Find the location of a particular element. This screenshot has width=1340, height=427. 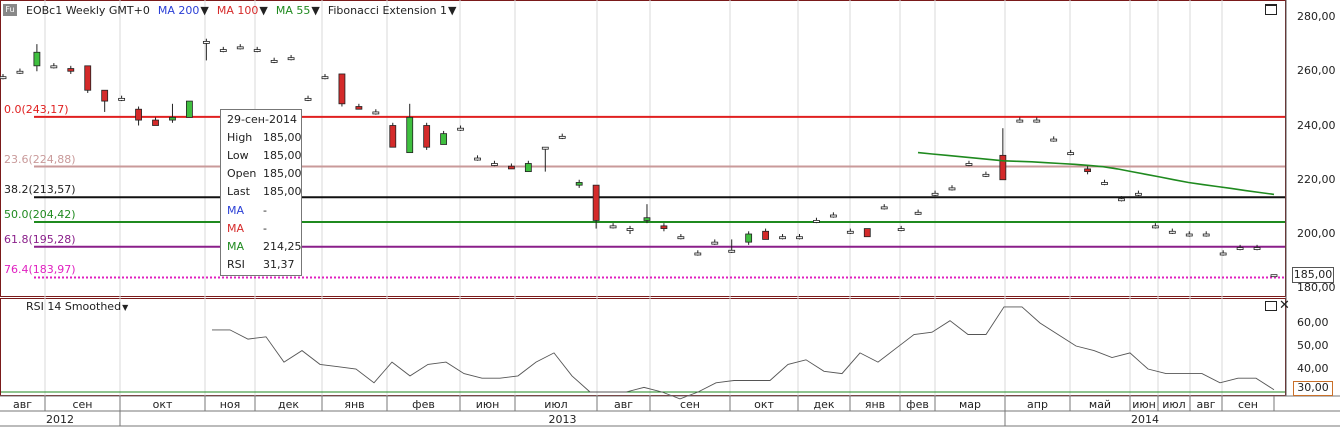

ma100-menu: MA 100▼ is located at coordinates (242, 10).